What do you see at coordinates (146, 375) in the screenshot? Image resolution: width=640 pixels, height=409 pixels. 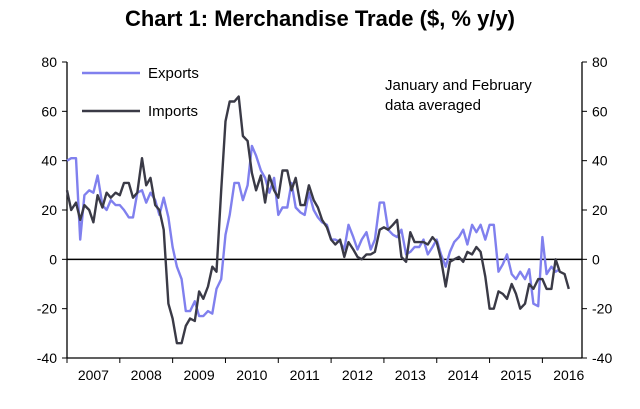 I see `x-tick-label: 2008` at bounding box center [146, 375].